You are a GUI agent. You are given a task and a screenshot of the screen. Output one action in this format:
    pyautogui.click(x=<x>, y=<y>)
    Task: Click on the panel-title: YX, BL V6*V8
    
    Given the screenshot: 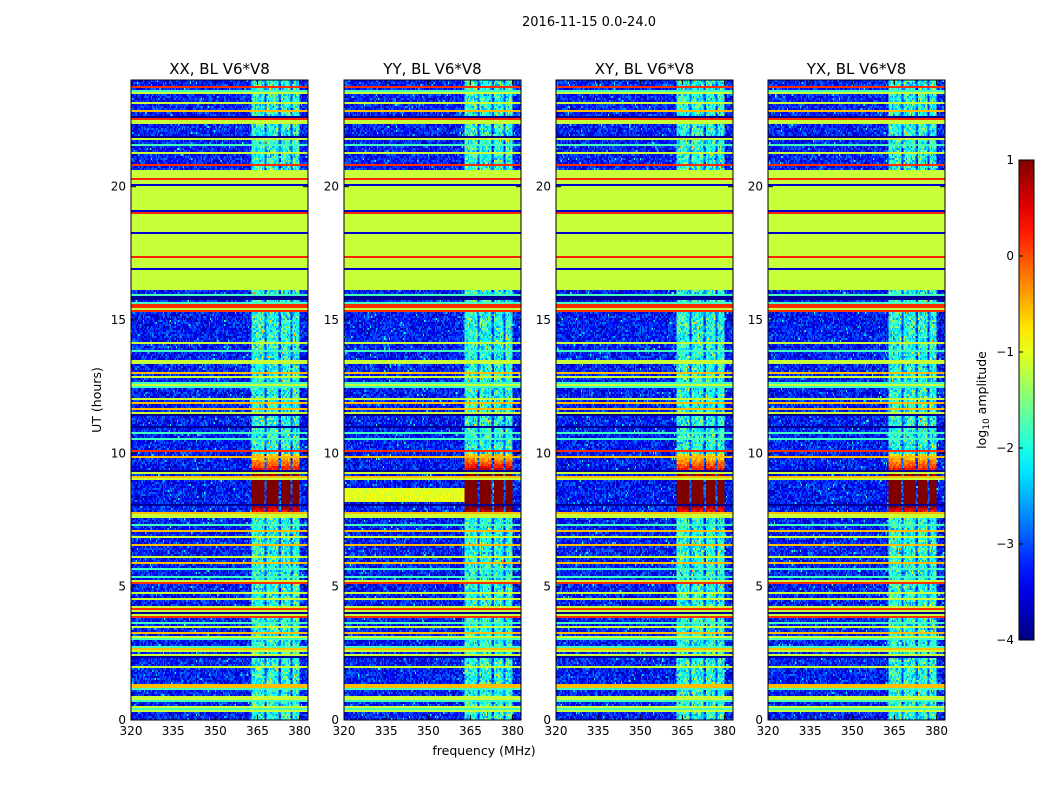 What is the action you would take?
    pyautogui.click(x=856, y=69)
    